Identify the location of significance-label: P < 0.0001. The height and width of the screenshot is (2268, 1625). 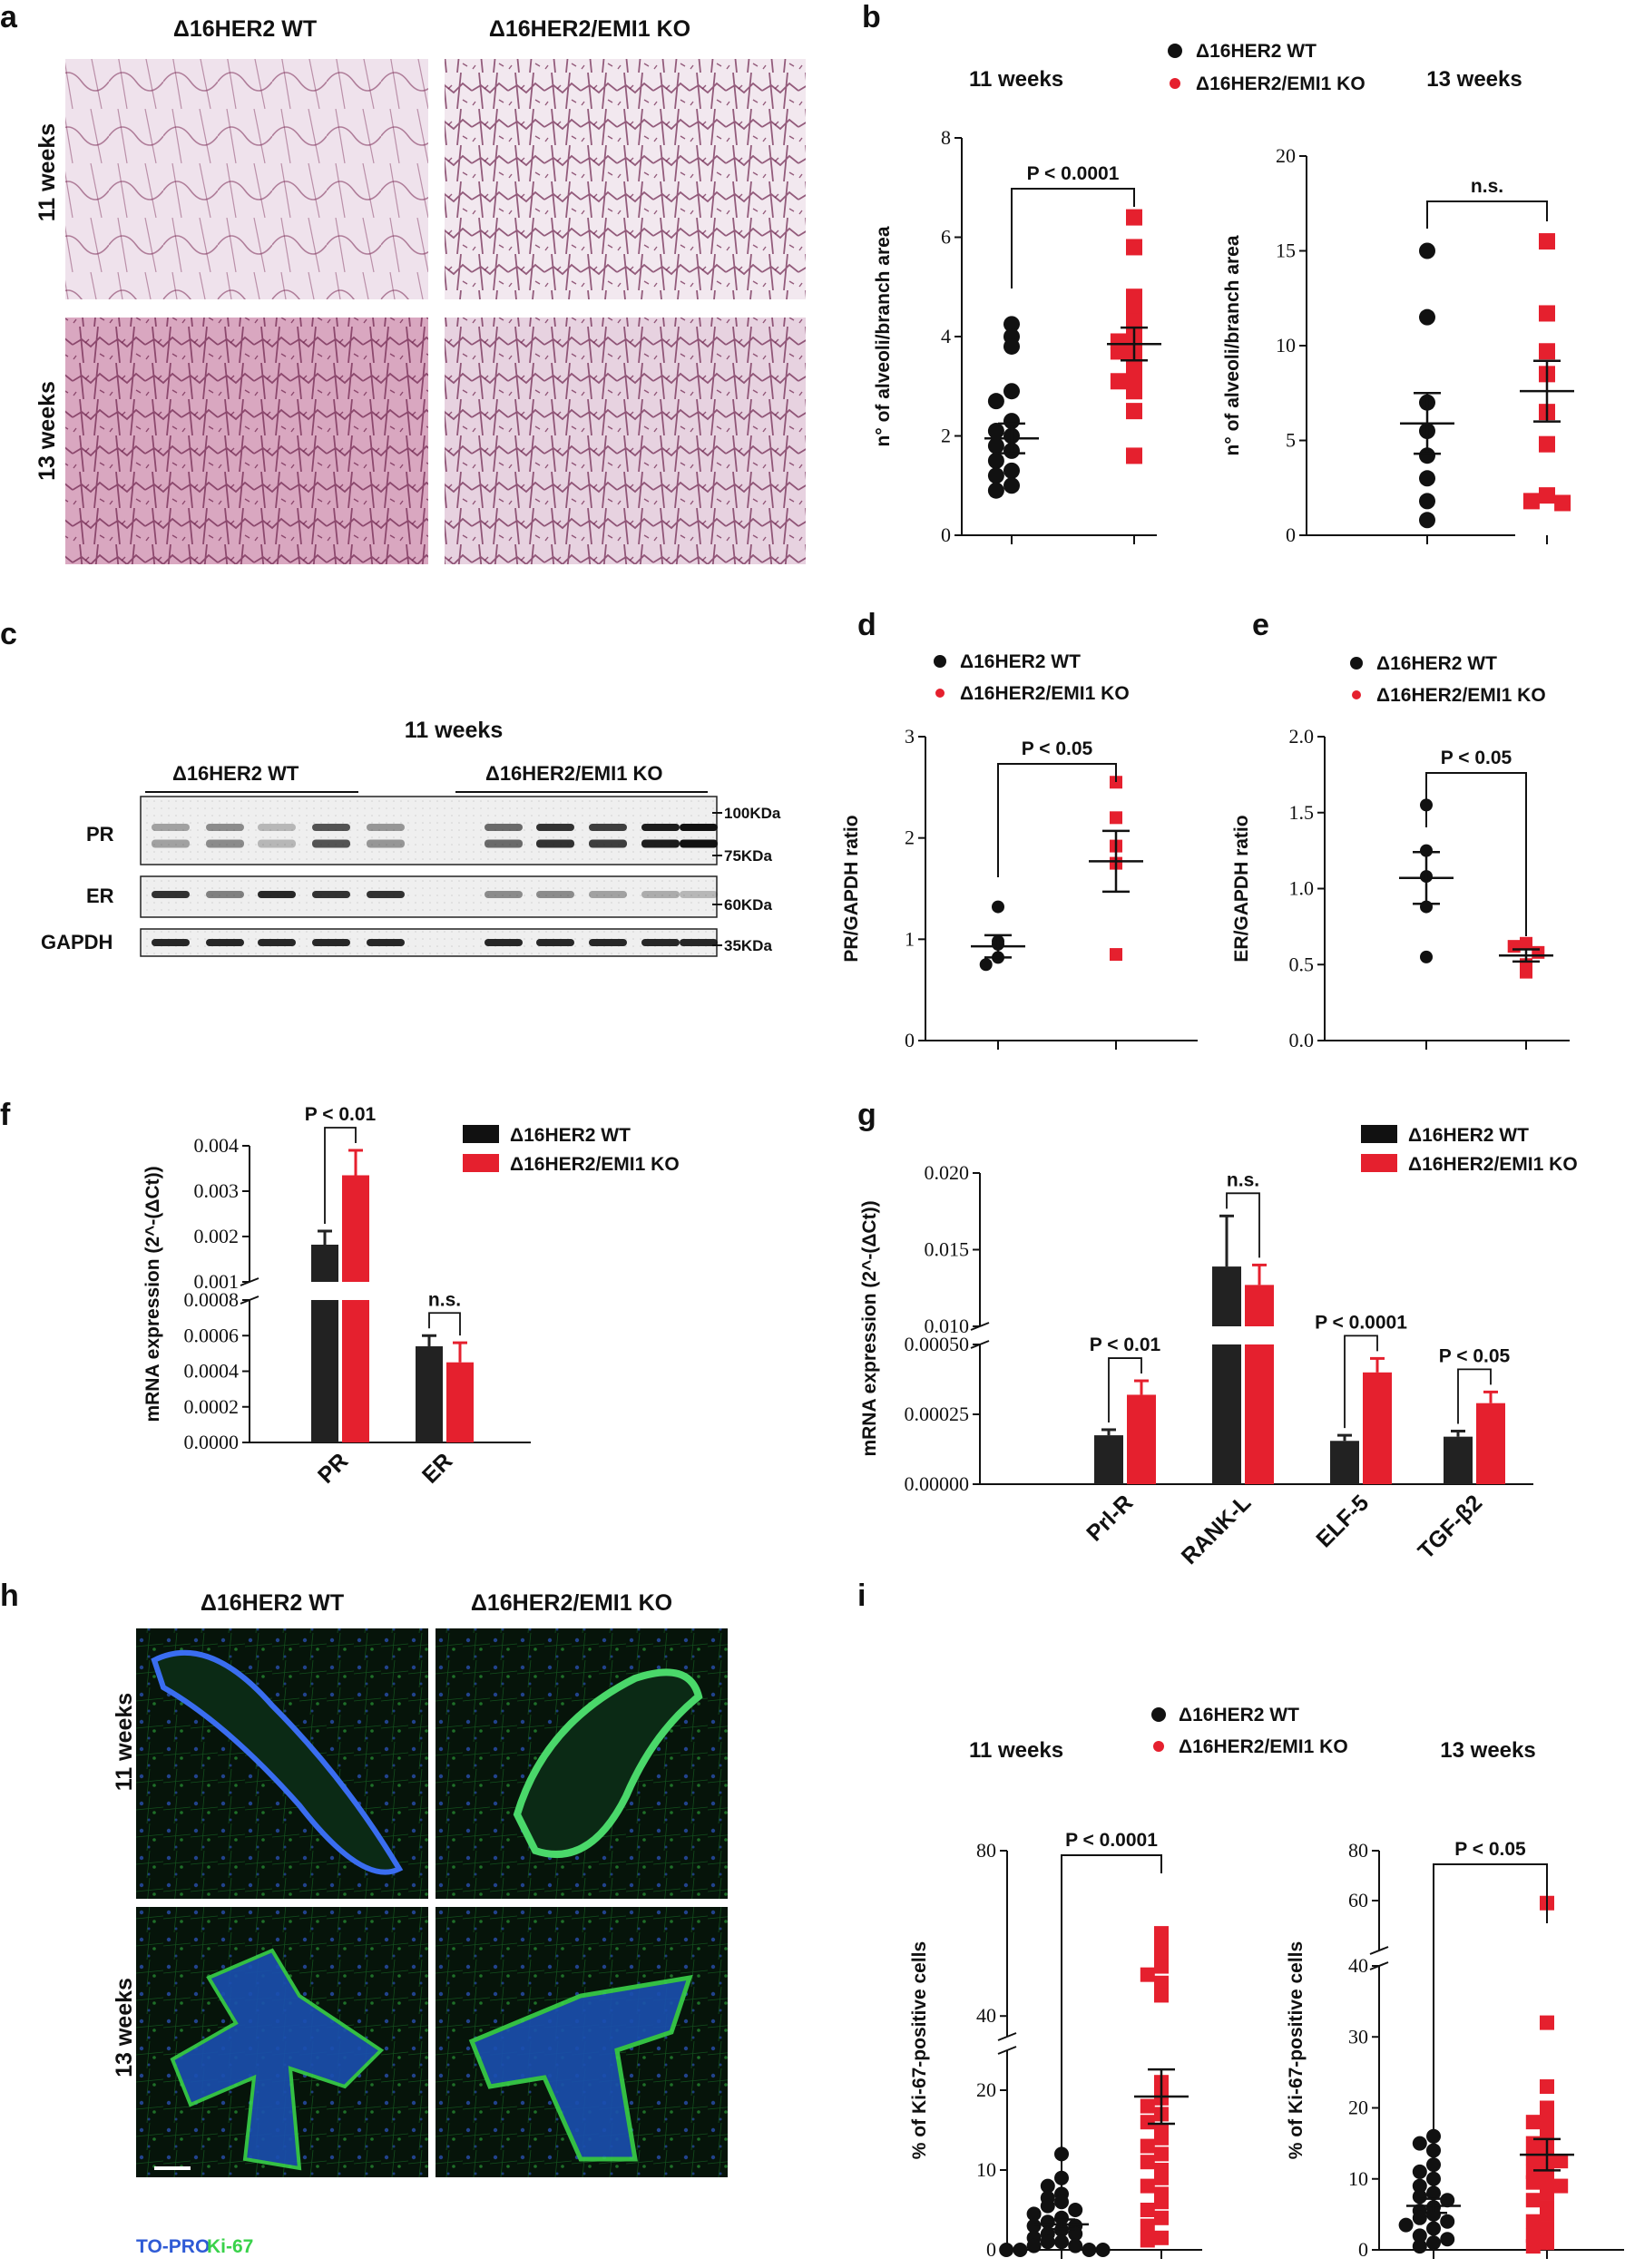
(1074, 174).